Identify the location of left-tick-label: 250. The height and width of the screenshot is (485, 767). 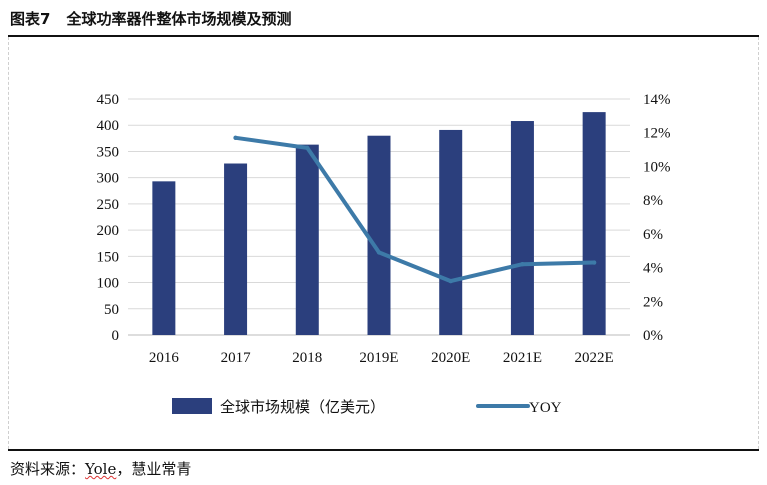
(108, 205).